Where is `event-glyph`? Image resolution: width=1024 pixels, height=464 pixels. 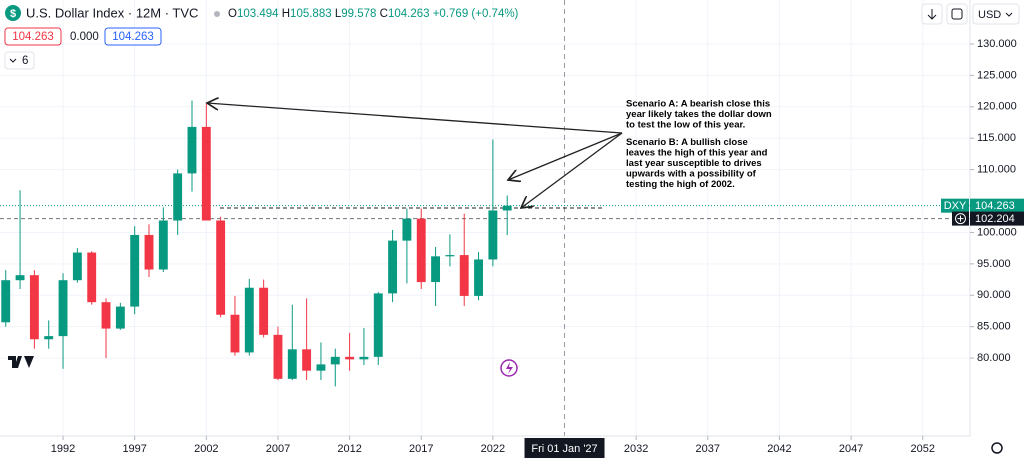
event-glyph is located at coordinates (509, 368).